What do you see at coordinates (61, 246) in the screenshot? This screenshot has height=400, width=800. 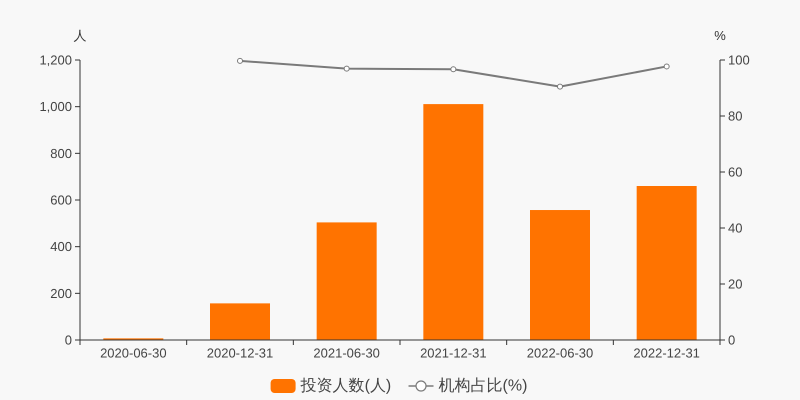 I see `y-tick-label: 400` at bounding box center [61, 246].